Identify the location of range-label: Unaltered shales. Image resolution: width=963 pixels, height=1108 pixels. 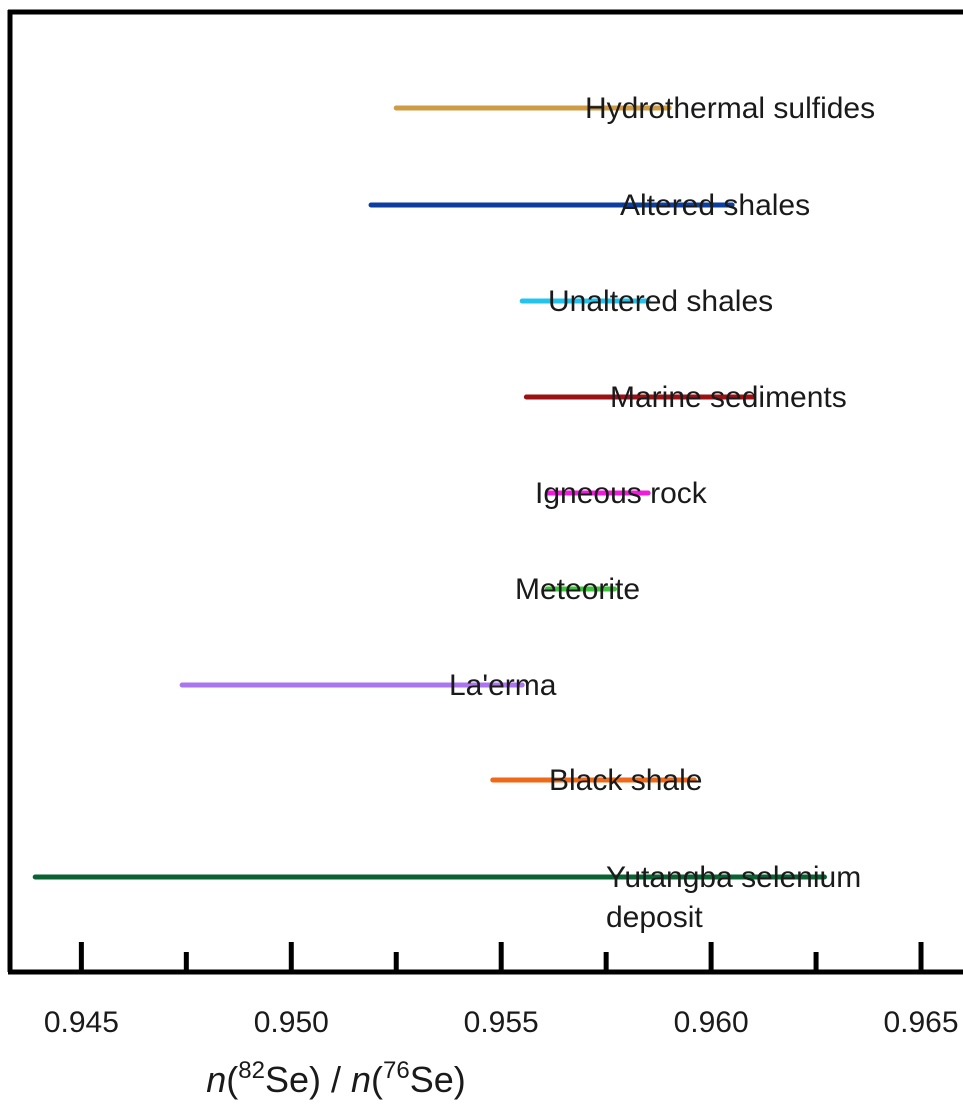
(660, 301).